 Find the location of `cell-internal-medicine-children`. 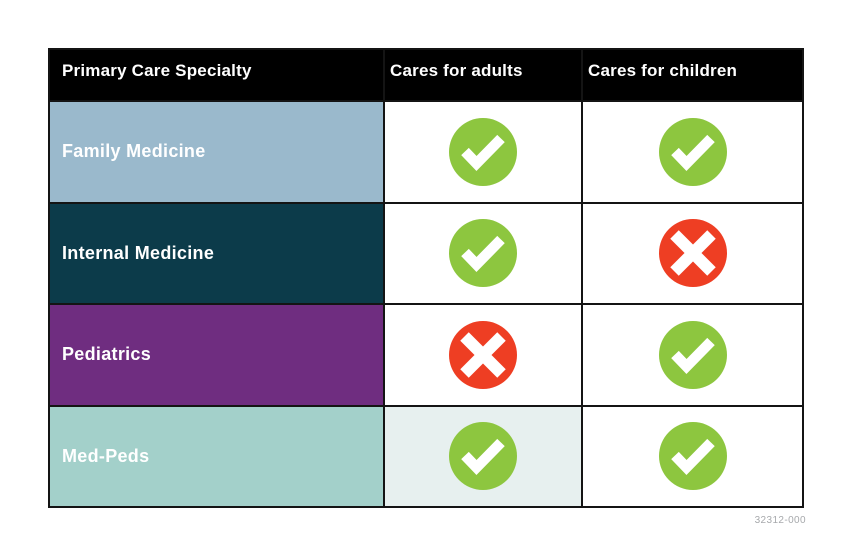

cell-internal-medicine-children is located at coordinates (692, 253).